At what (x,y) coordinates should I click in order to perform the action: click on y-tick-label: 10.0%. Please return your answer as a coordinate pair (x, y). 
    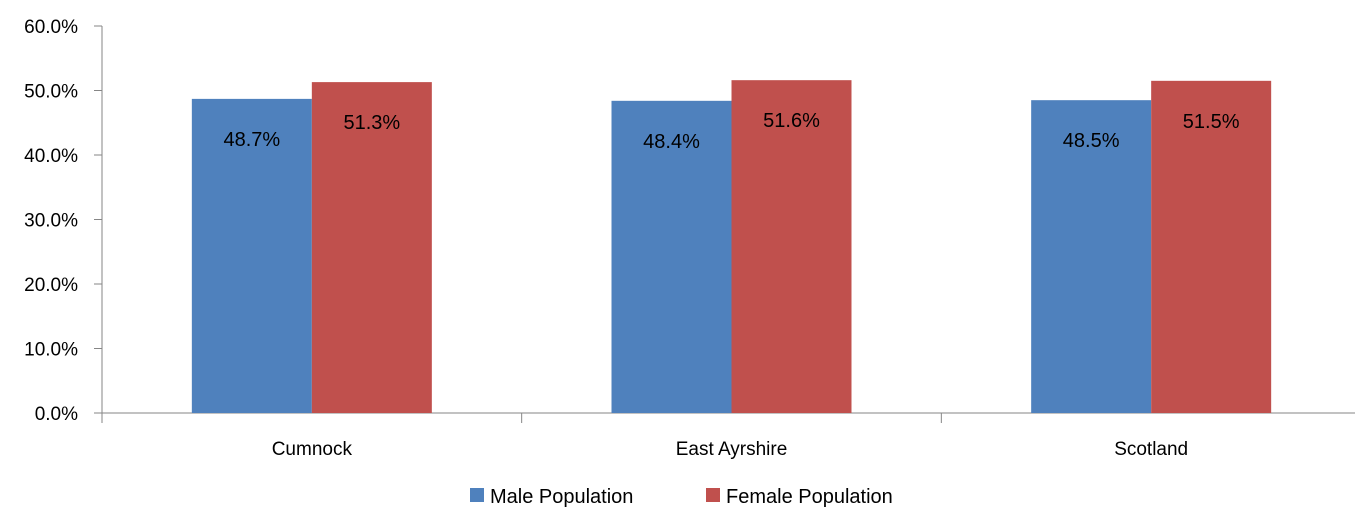
    Looking at the image, I should click on (51, 350).